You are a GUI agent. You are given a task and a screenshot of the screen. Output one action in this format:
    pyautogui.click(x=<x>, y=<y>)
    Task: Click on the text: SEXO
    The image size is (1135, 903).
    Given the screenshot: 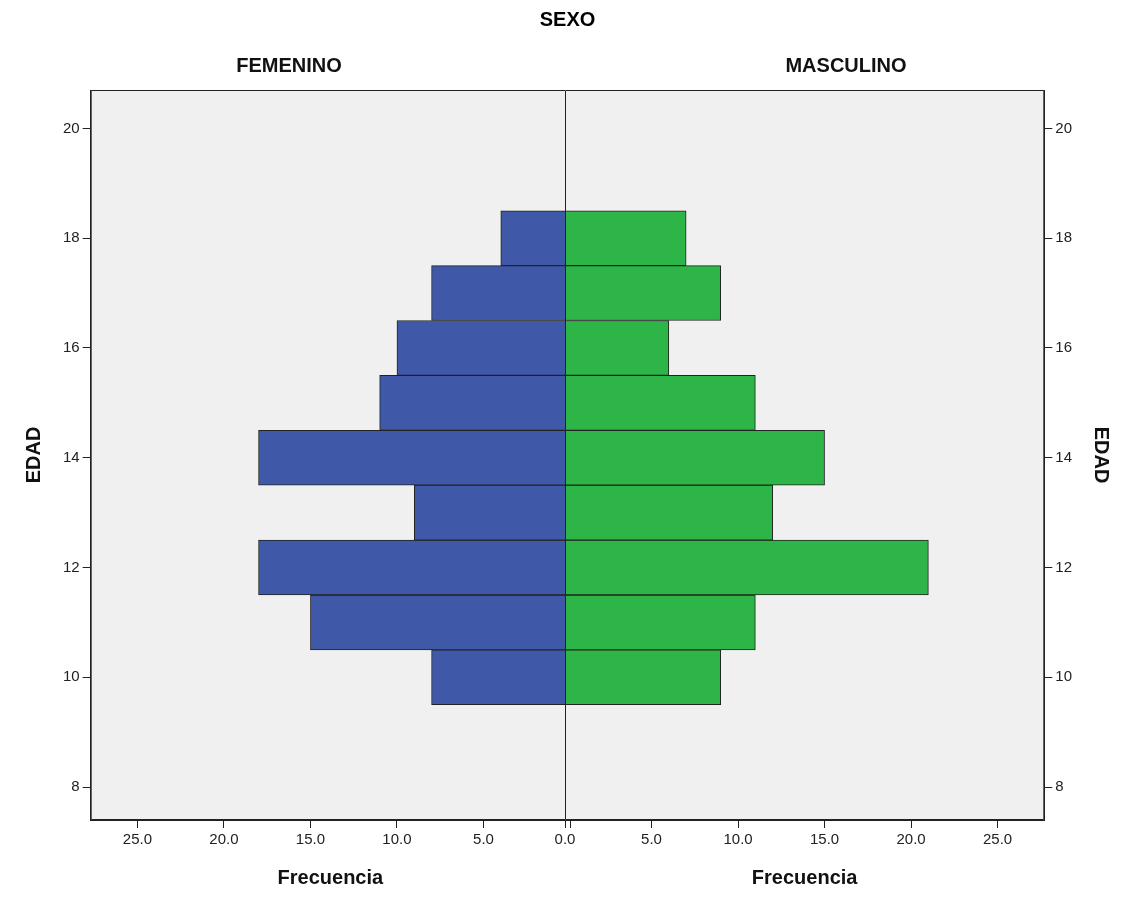 What is the action you would take?
    pyautogui.click(x=567, y=19)
    